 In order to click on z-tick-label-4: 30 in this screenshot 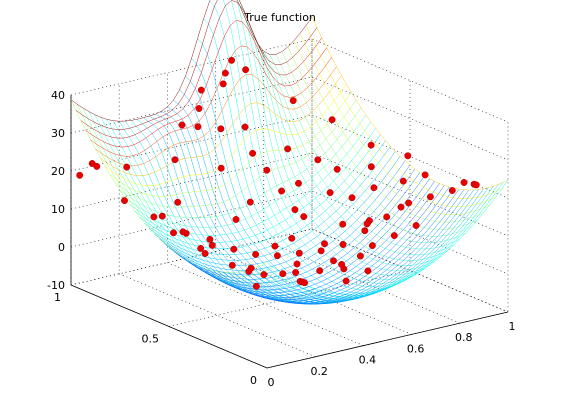, I will do `click(58, 133)`.